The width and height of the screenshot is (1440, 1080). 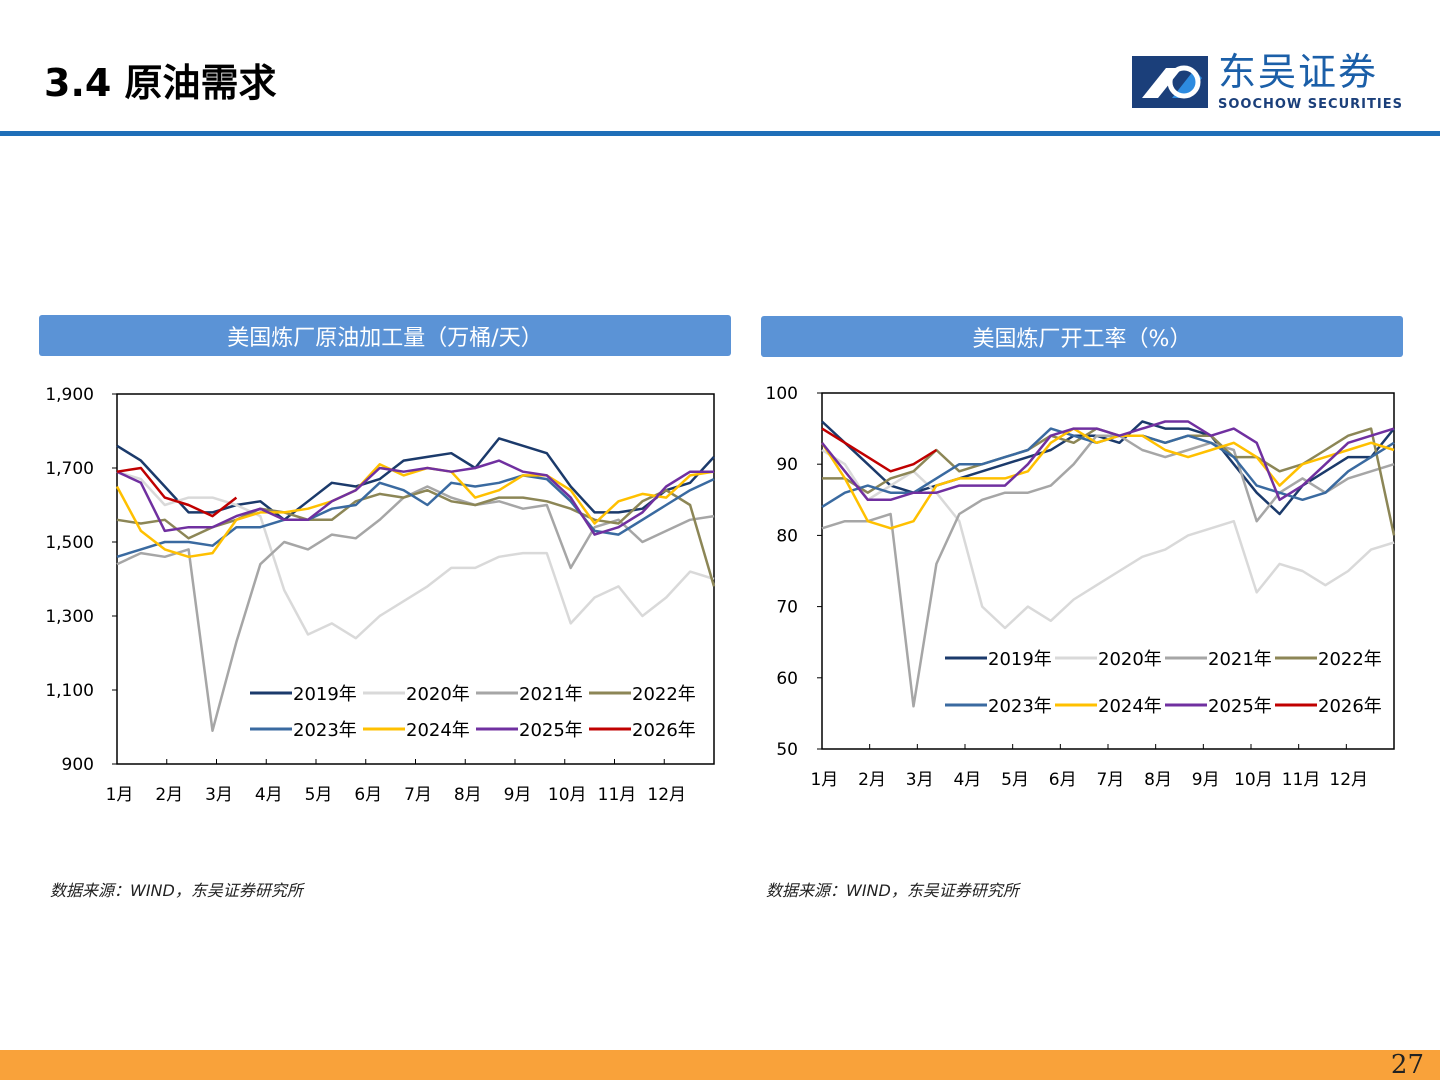 What do you see at coordinates (160, 83) in the screenshot?
I see `page-title: 3.4 原油需求` at bounding box center [160, 83].